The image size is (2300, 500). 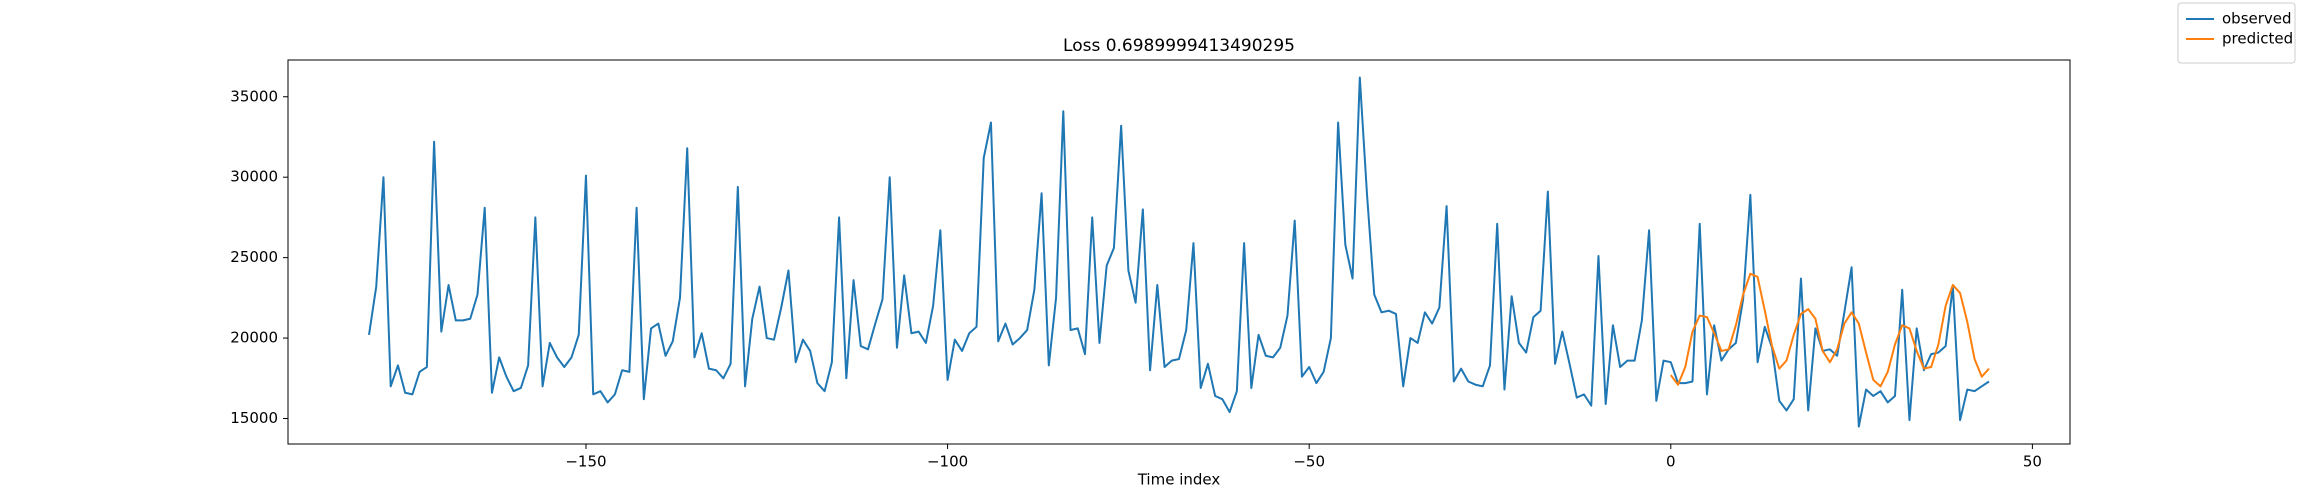 What do you see at coordinates (2032, 462) in the screenshot?
I see `x-tick-label: 50` at bounding box center [2032, 462].